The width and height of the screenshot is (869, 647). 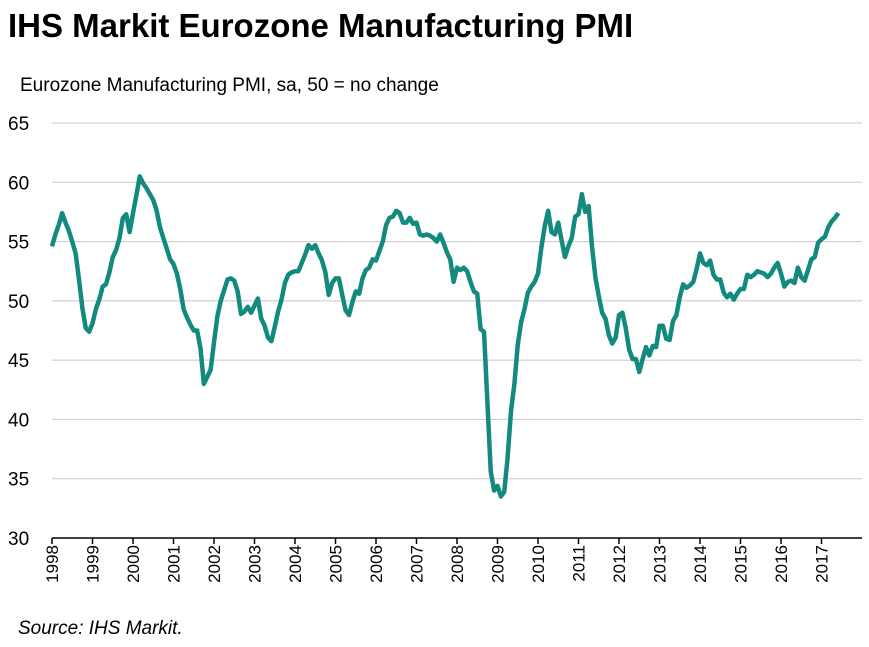 What do you see at coordinates (336, 564) in the screenshot?
I see `x-tick-label: 2005` at bounding box center [336, 564].